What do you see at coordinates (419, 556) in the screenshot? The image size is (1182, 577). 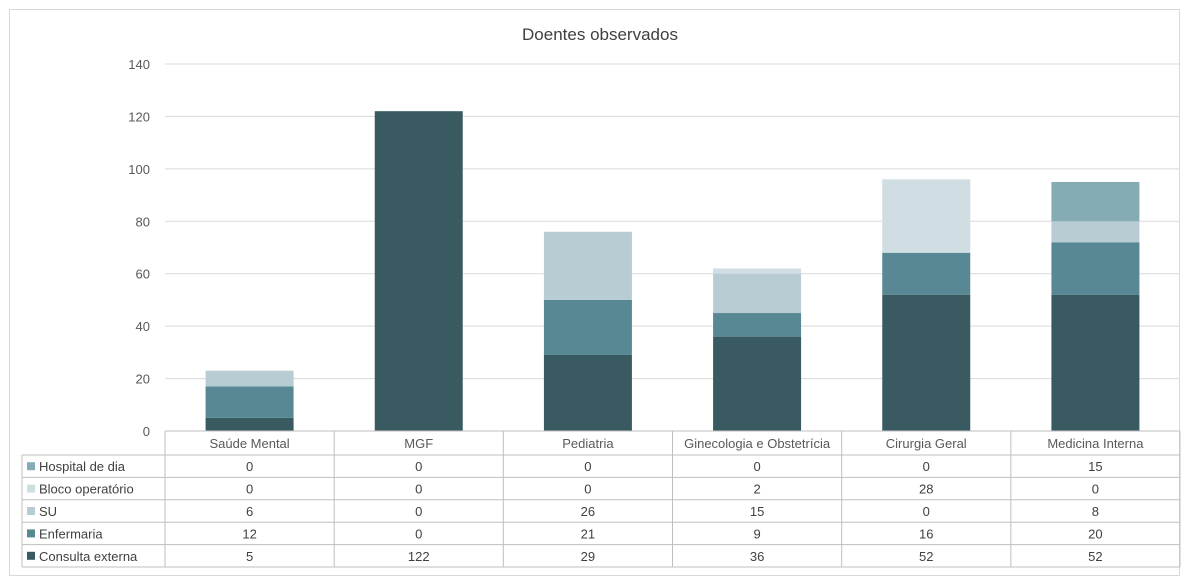 I see `table-cell-value: 122` at bounding box center [419, 556].